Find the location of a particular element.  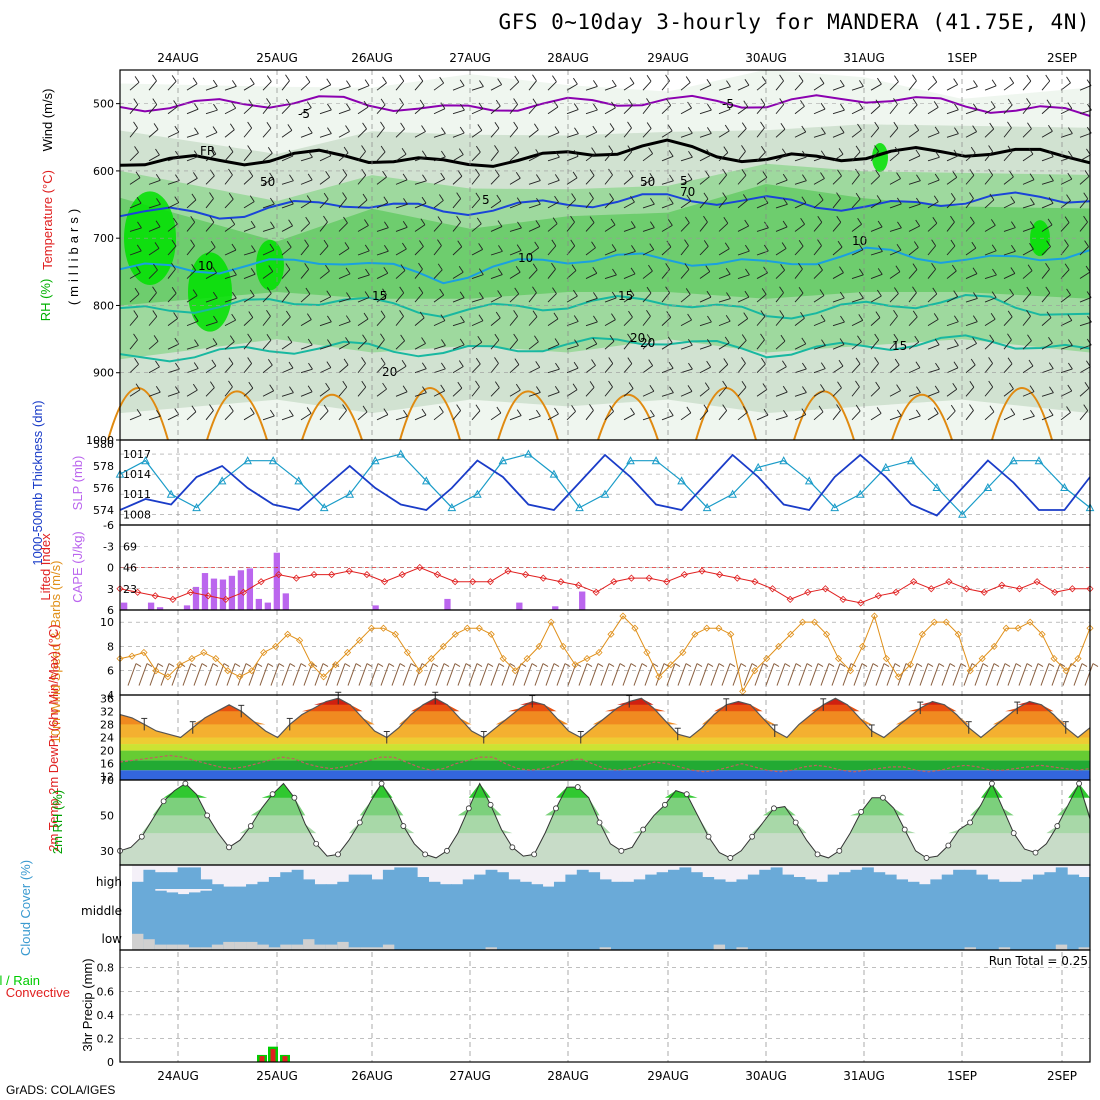

top-date-label: 28AUG is located at coordinates (568, 58).